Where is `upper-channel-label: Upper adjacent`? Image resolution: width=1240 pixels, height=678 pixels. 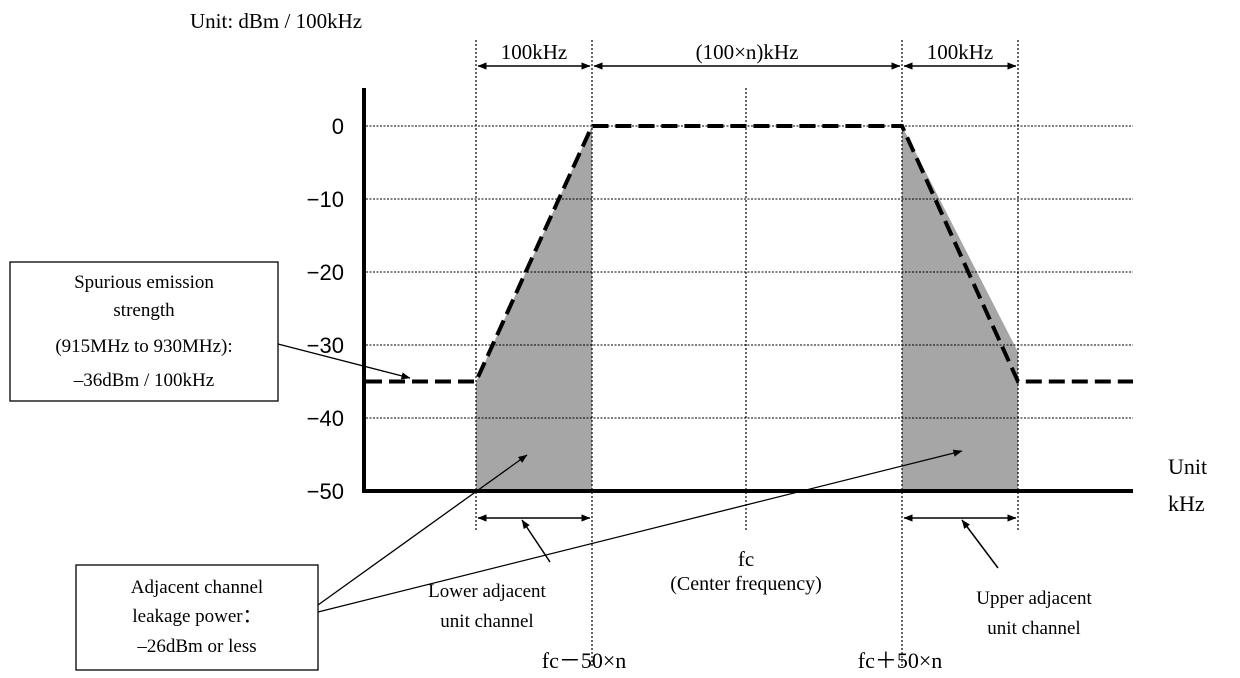
upper-channel-label: Upper adjacent is located at coordinates (1034, 598).